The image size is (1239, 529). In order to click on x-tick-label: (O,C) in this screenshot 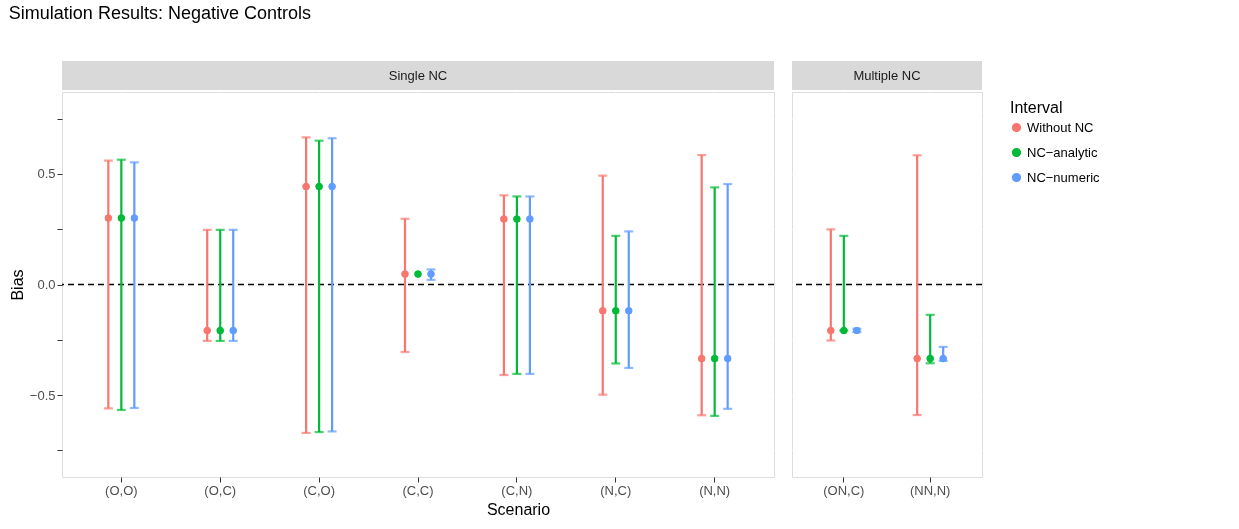, I will do `click(220, 490)`.